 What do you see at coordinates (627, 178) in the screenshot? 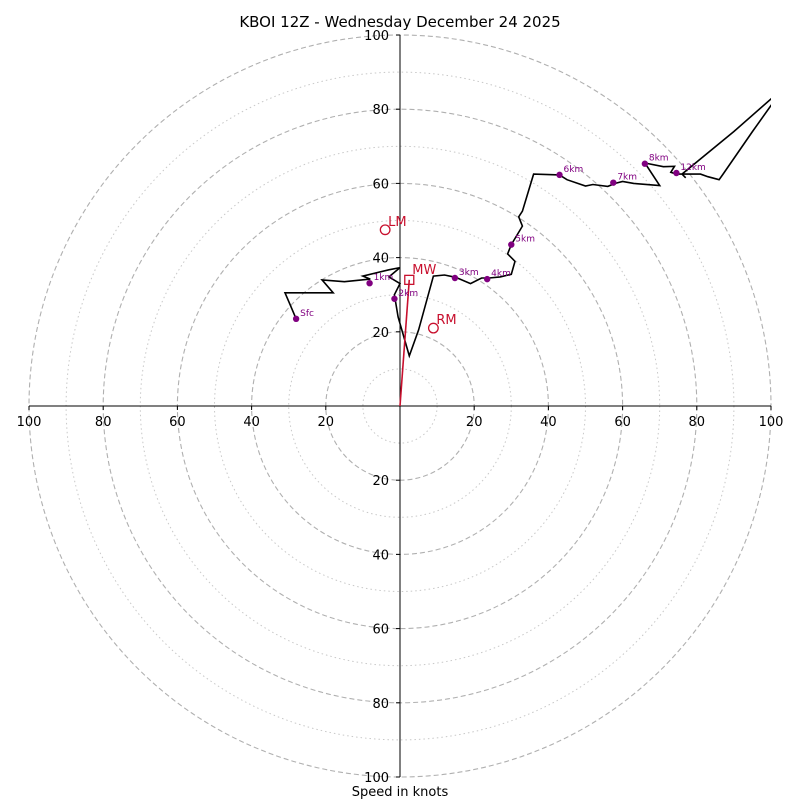
I see `height-marker-label: 7km` at bounding box center [627, 178].